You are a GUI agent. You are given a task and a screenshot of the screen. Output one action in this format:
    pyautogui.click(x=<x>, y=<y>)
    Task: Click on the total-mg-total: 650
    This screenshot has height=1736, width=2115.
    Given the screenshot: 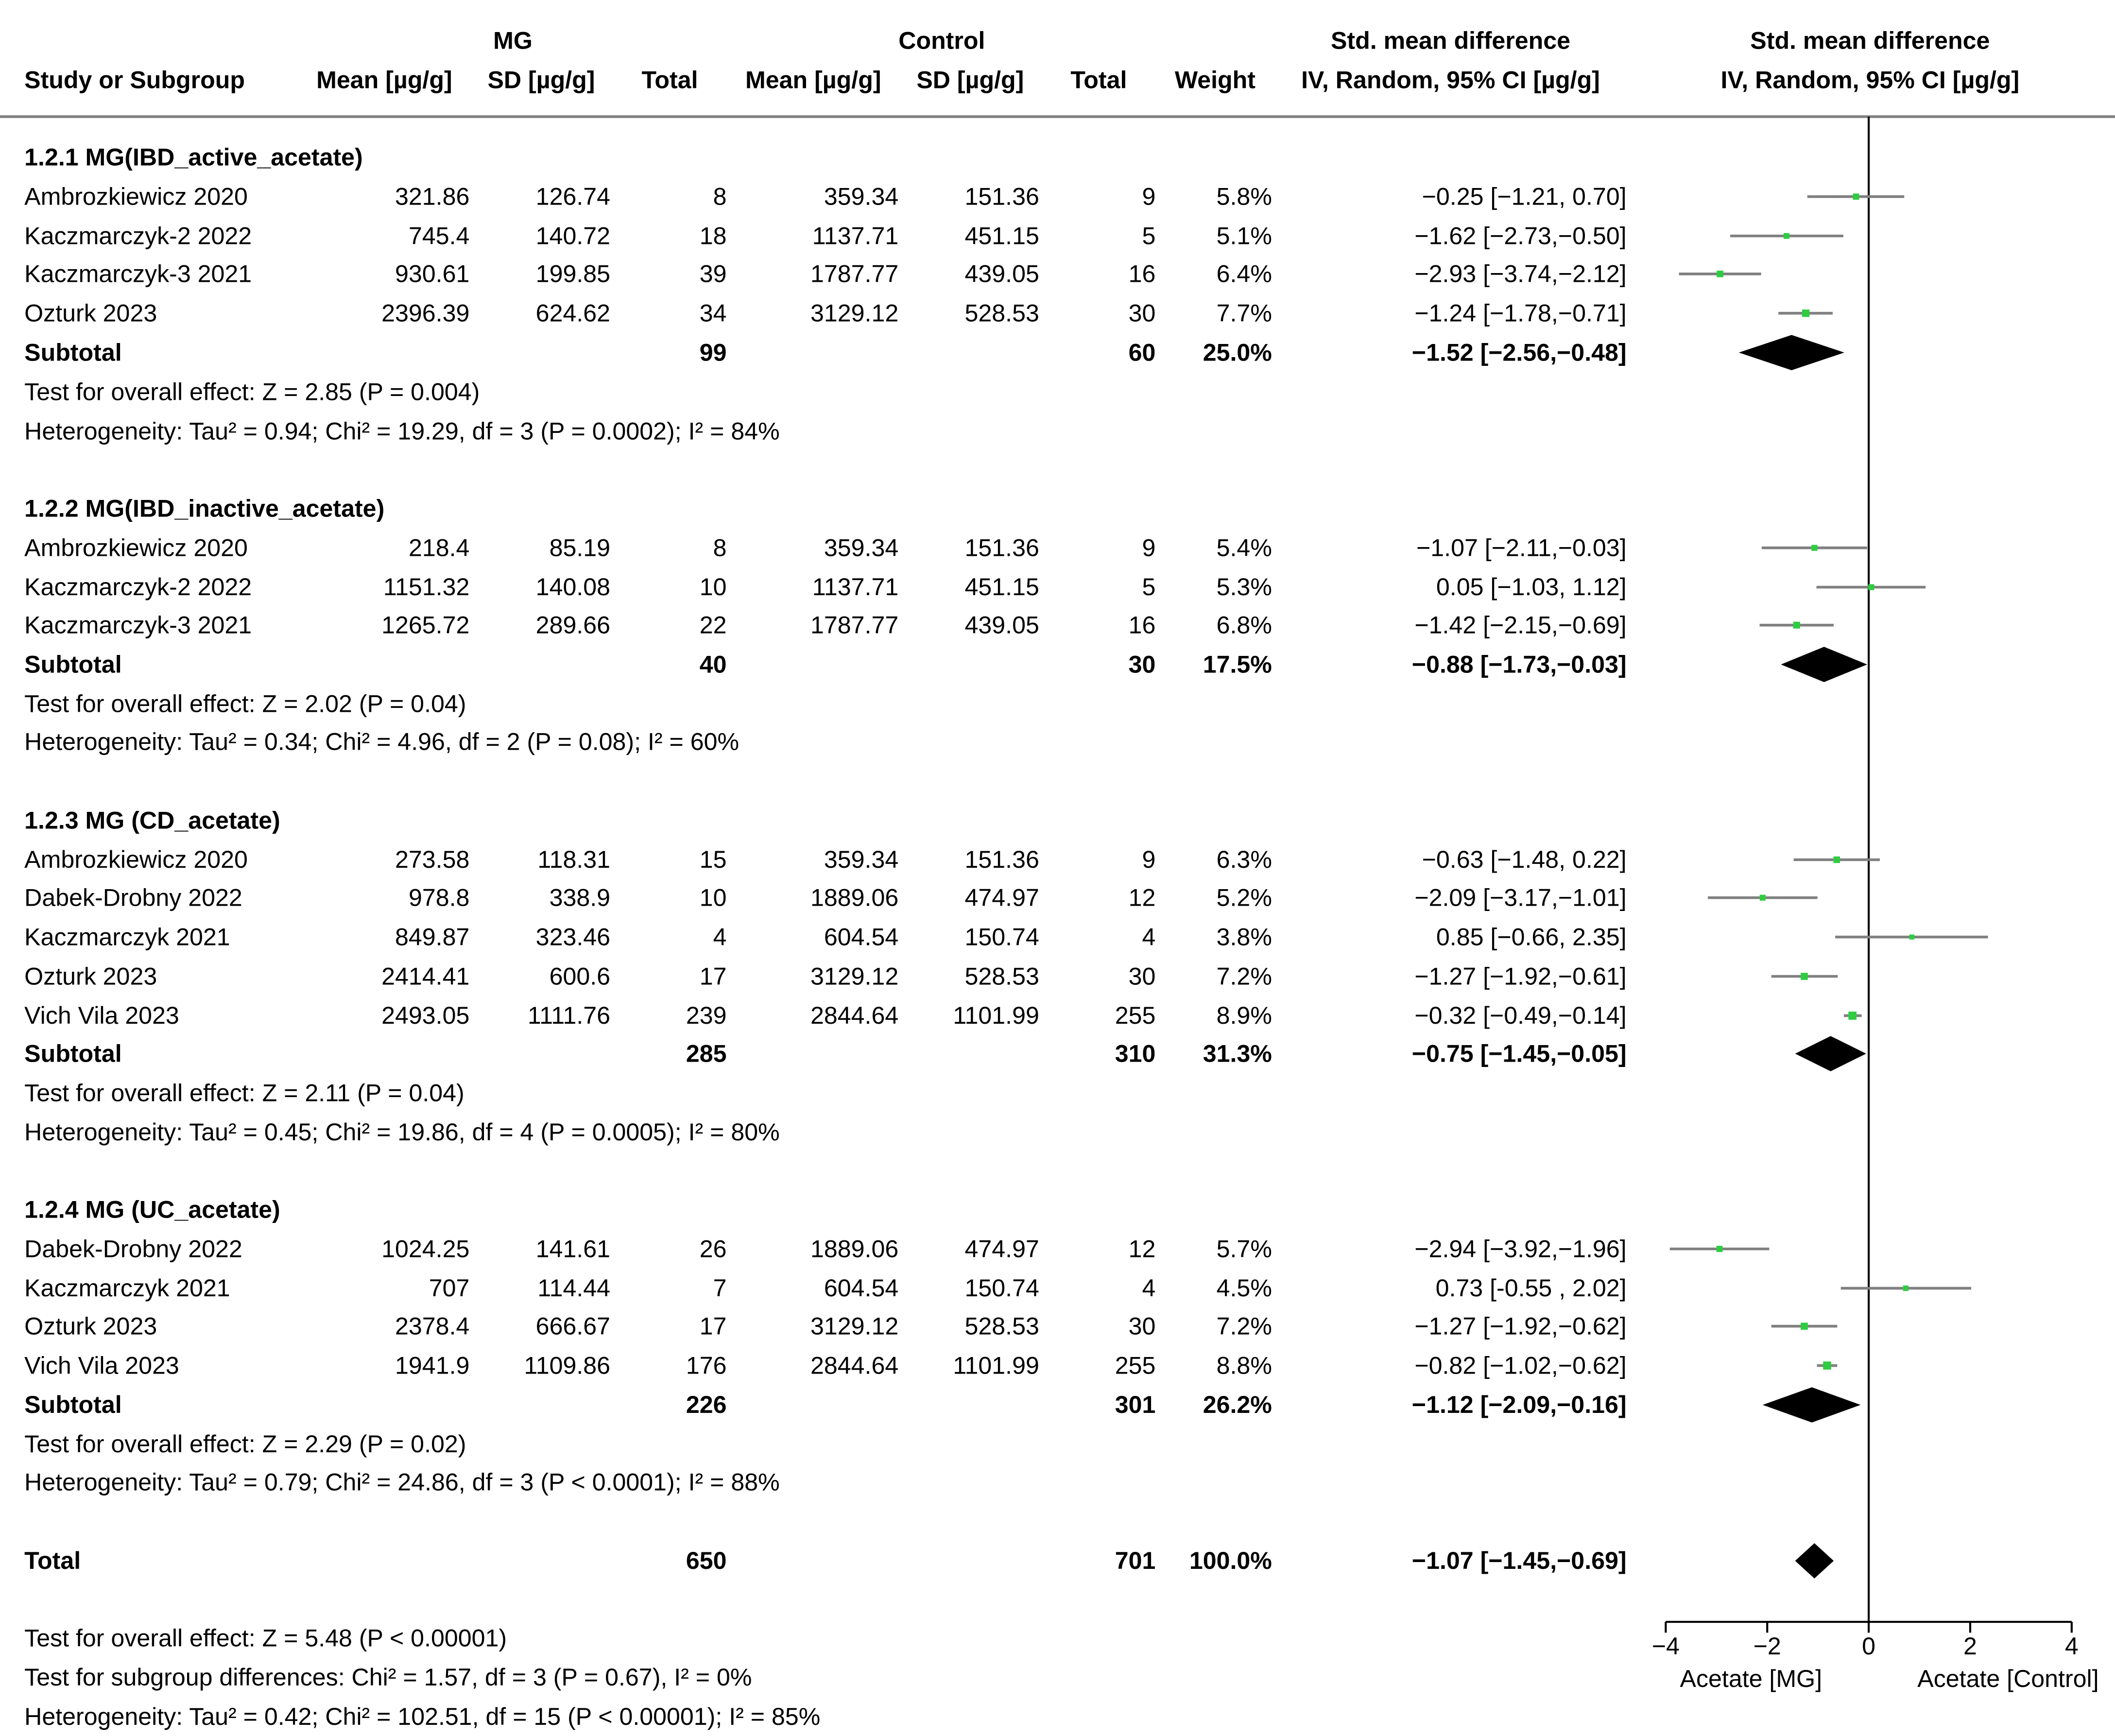 What is the action you would take?
    pyautogui.click(x=706, y=1561)
    